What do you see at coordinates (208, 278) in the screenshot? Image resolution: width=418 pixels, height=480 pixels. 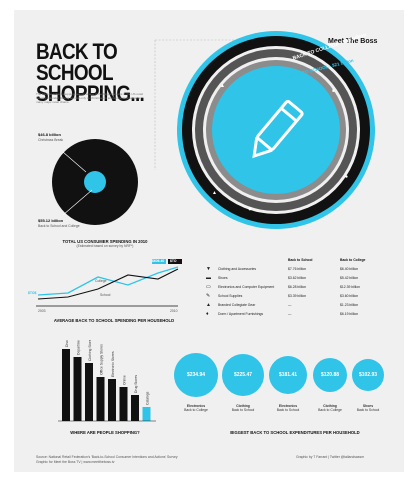 I see `shoe-icon: ▬` at bounding box center [208, 278].